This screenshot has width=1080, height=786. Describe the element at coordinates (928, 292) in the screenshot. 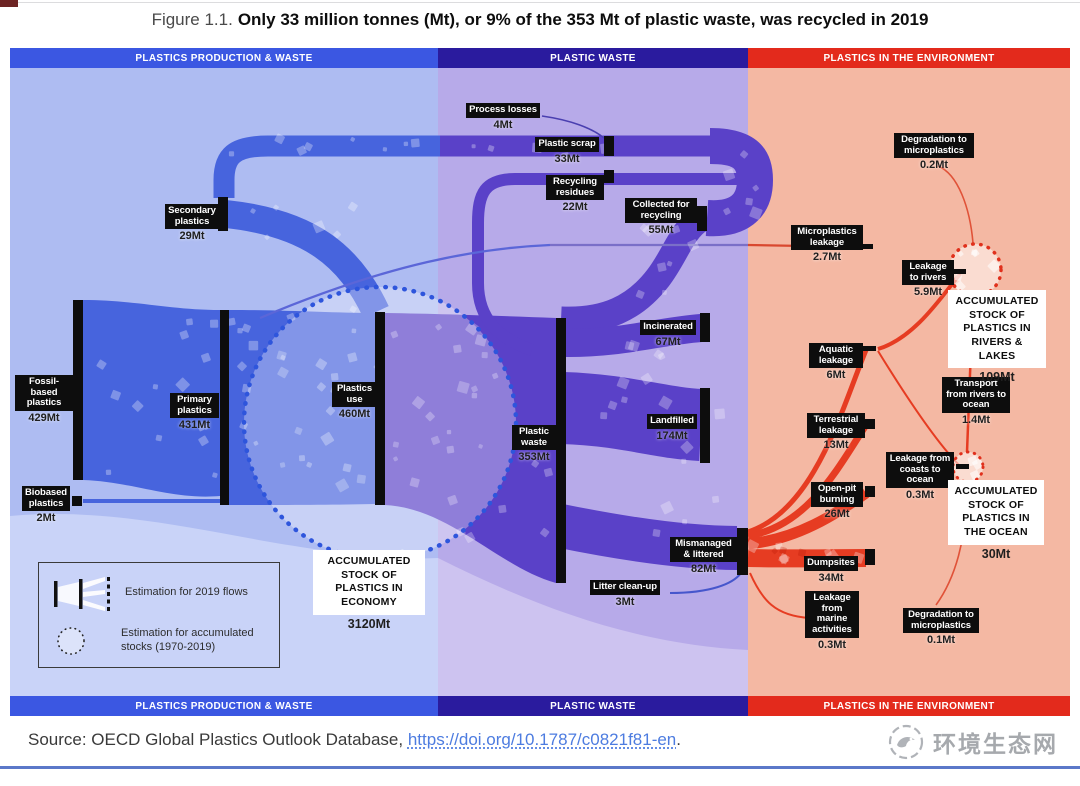

I see `node-value: 5.9Mt` at that location.